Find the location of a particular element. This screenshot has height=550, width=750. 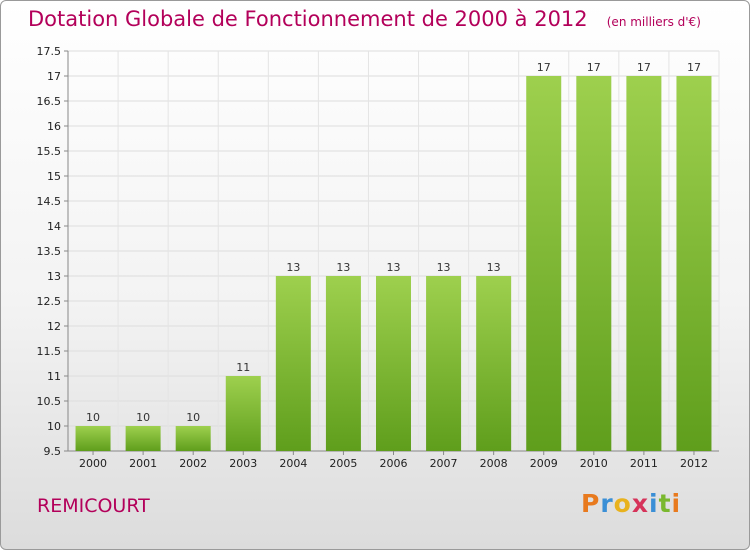

logo-letter: x is located at coordinates (640, 503).